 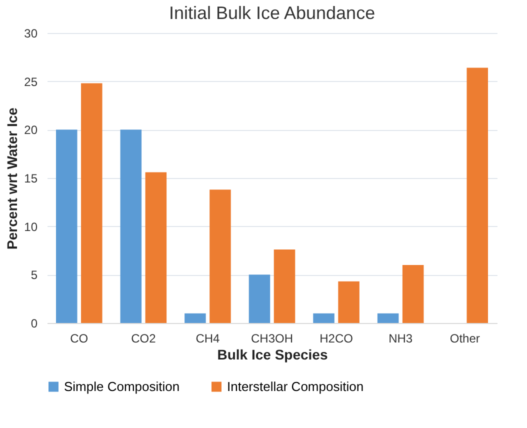 What do you see at coordinates (12, 178) in the screenshot?
I see `y-axis-title: Percent wrt Water Ice` at bounding box center [12, 178].